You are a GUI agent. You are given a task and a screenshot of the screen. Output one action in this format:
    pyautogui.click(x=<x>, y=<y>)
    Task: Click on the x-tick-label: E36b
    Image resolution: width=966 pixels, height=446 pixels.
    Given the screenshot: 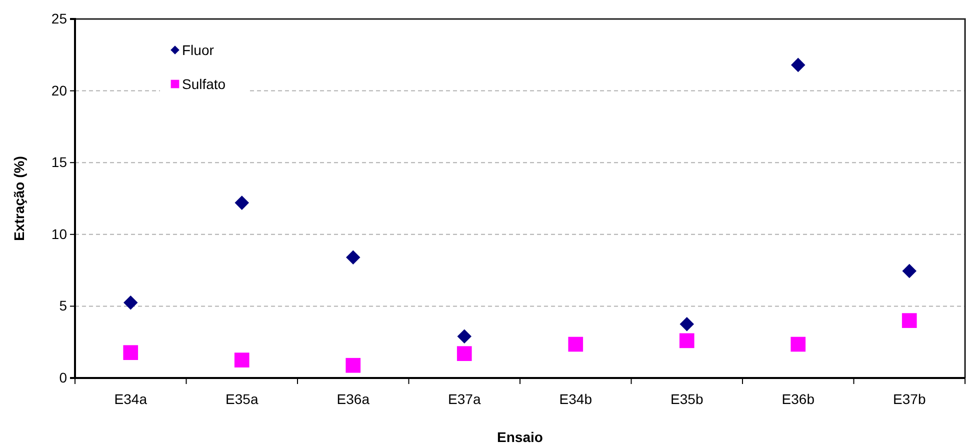 What is the action you would take?
    pyautogui.click(x=798, y=398)
    